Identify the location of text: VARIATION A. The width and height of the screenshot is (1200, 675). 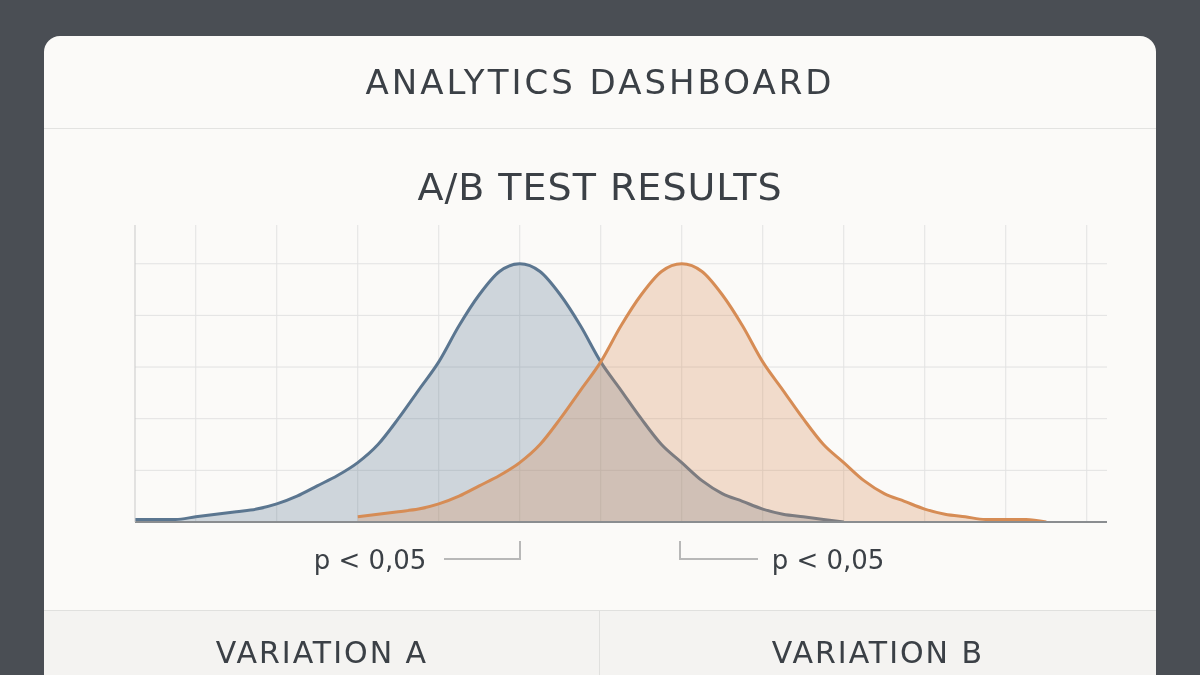
(322, 652).